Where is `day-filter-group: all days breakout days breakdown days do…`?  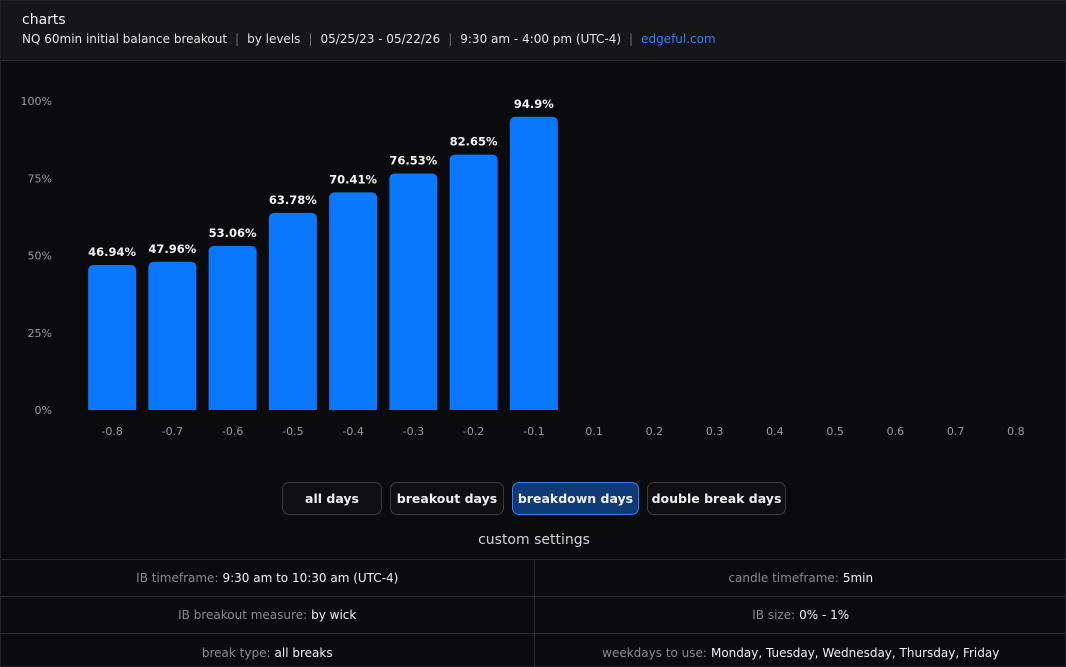
day-filter-group: all days breakout days breakdown days do… is located at coordinates (533, 499).